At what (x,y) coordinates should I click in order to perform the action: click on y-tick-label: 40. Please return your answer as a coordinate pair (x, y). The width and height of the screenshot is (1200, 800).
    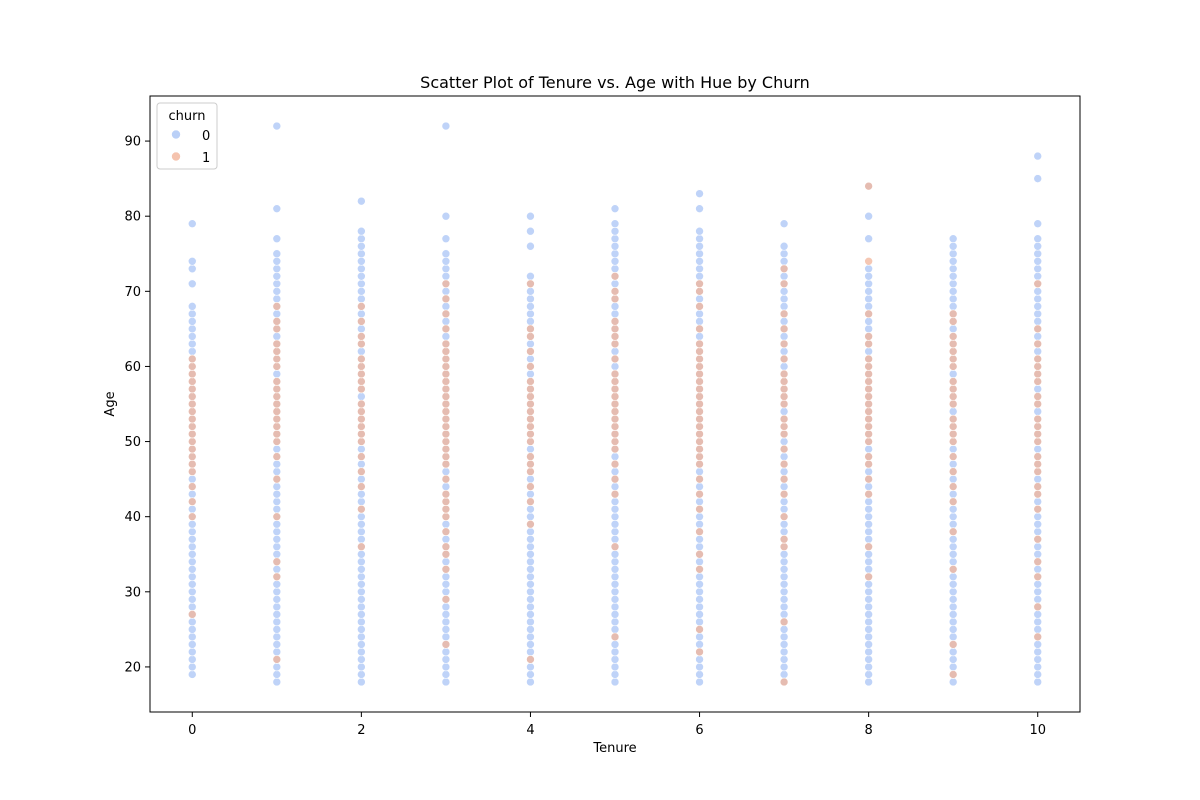
    Looking at the image, I should click on (132, 517).